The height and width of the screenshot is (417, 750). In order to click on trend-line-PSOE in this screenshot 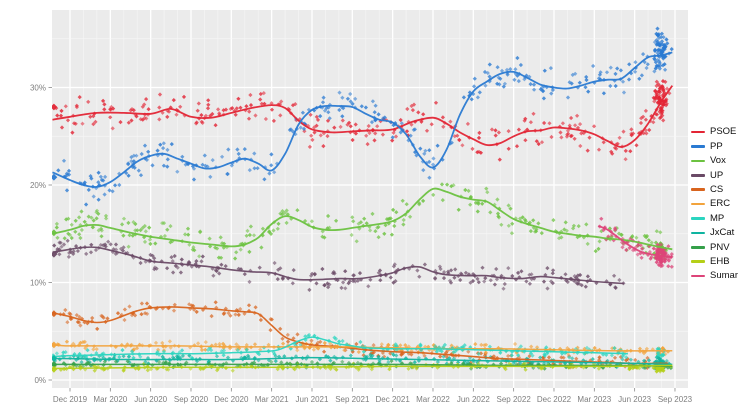, I will do `click(363, 116)`.